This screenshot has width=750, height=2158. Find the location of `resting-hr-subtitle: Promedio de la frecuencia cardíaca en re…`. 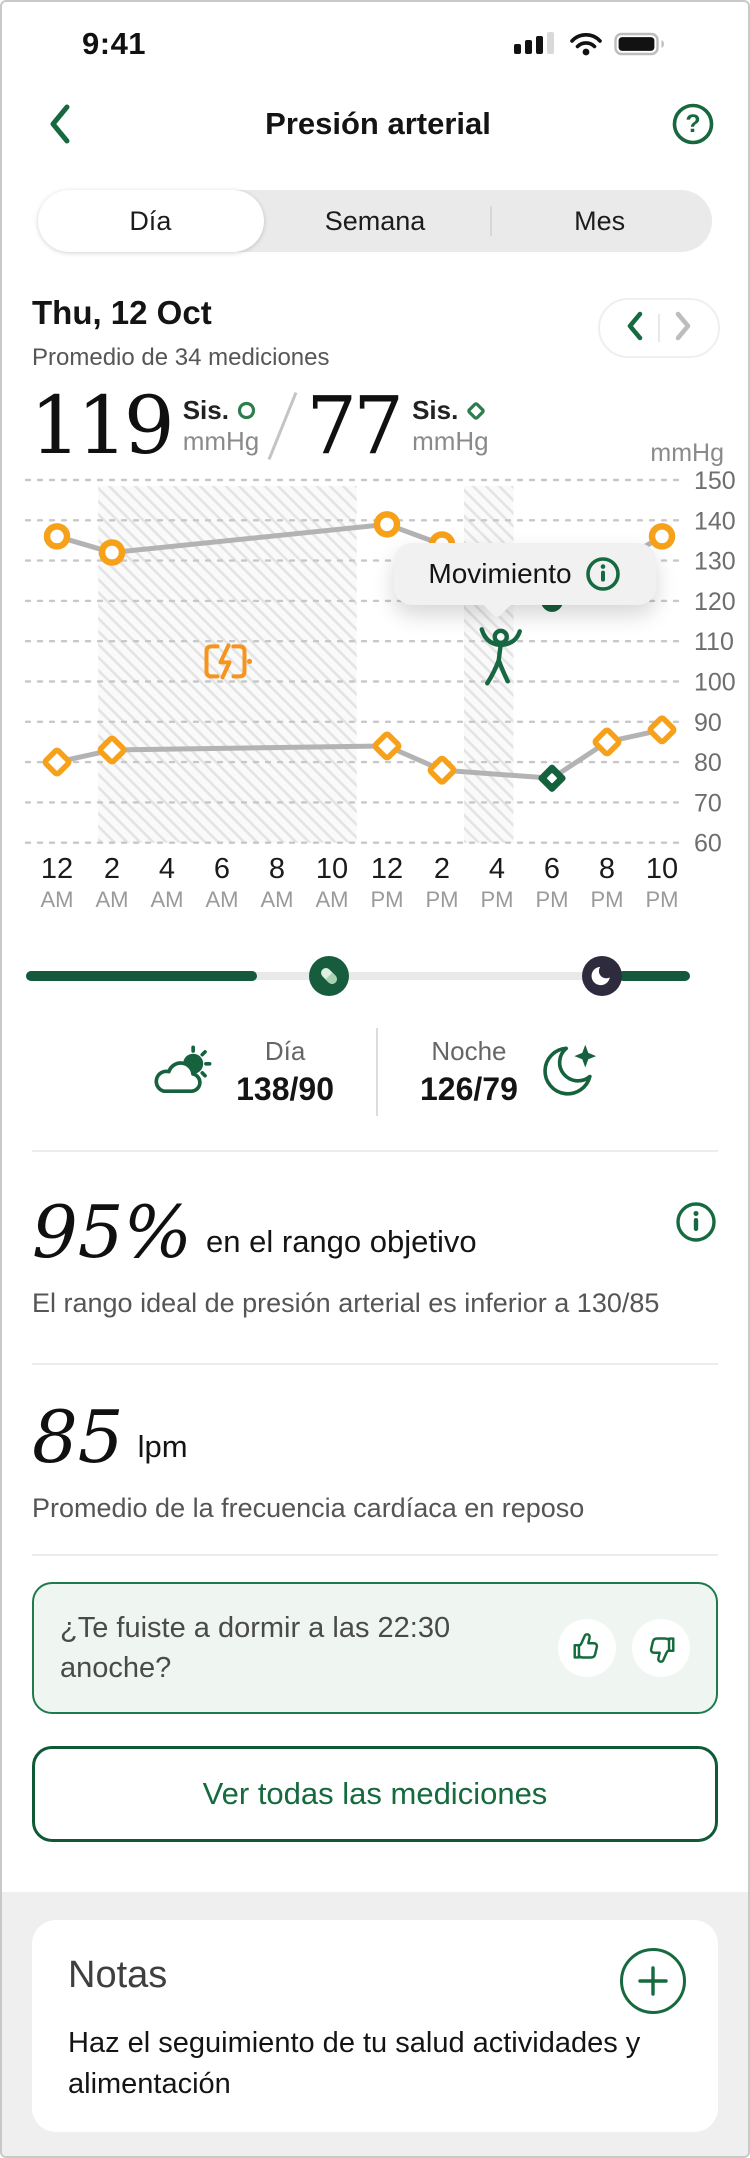

resting-hr-subtitle: Promedio de la frecuencia cardíaca en re… is located at coordinates (308, 1508).